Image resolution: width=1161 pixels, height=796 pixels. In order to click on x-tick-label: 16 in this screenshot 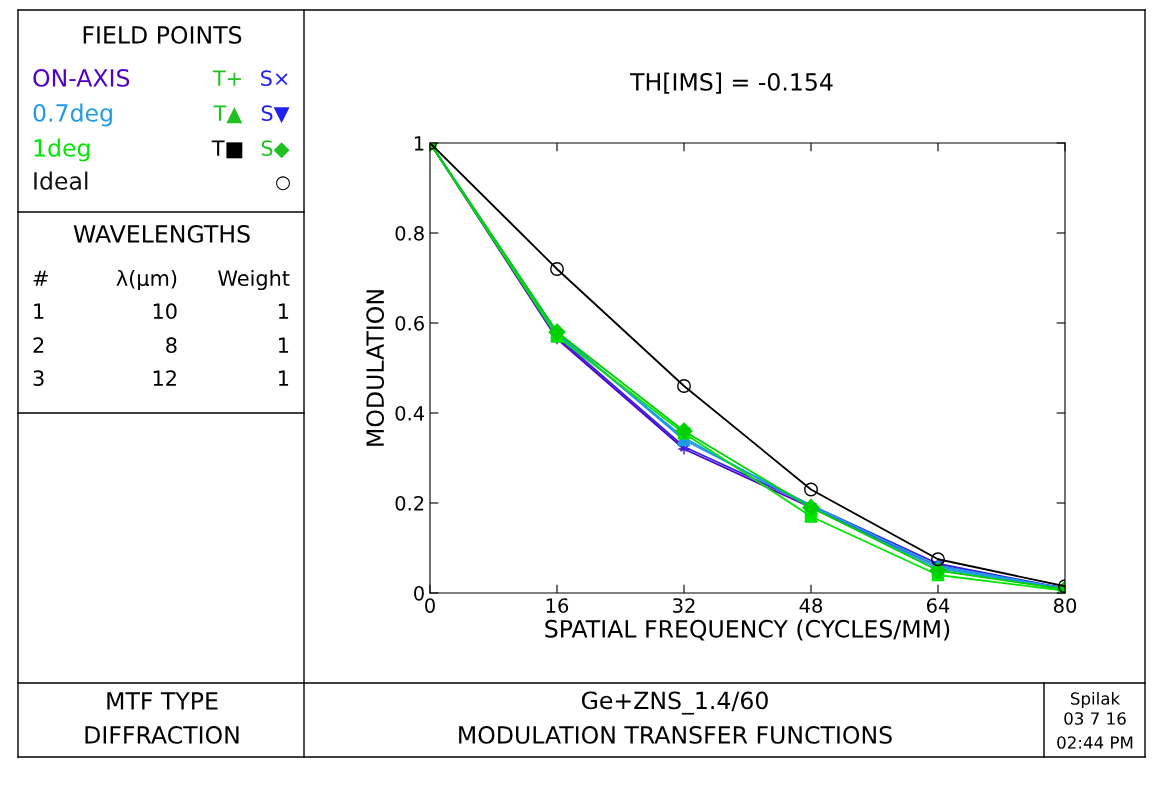, I will do `click(557, 605)`.